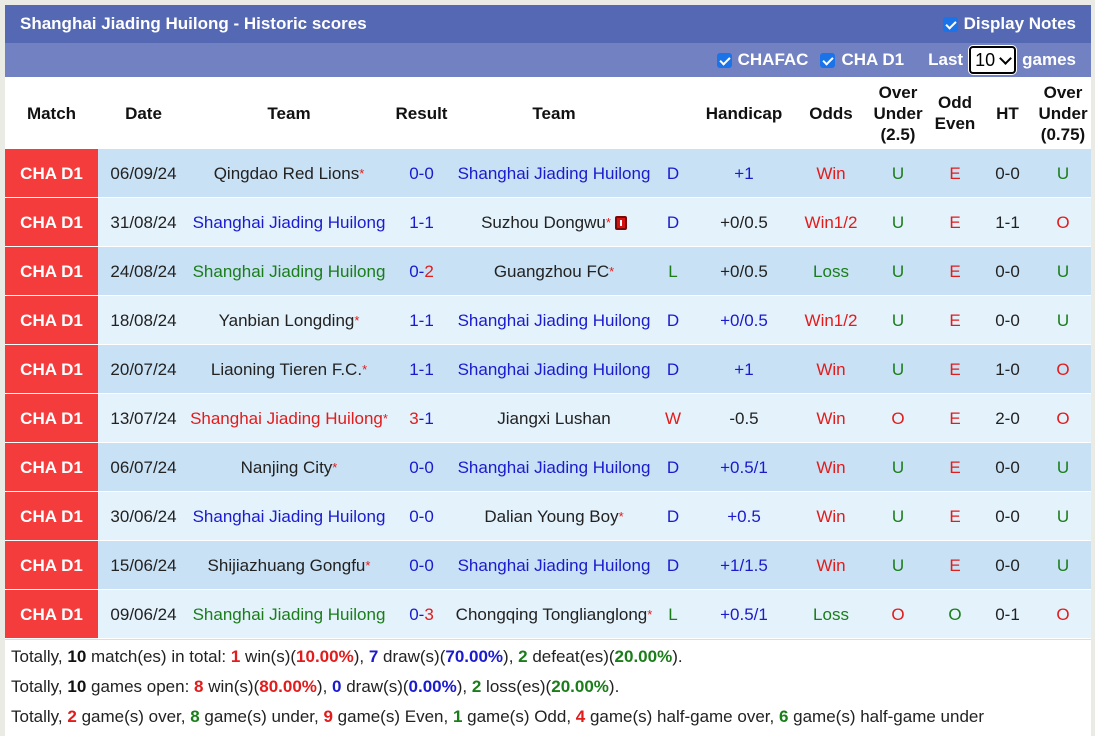 This screenshot has width=1095, height=736. What do you see at coordinates (143, 271) in the screenshot?
I see `match-date: 24/08/24` at bounding box center [143, 271].